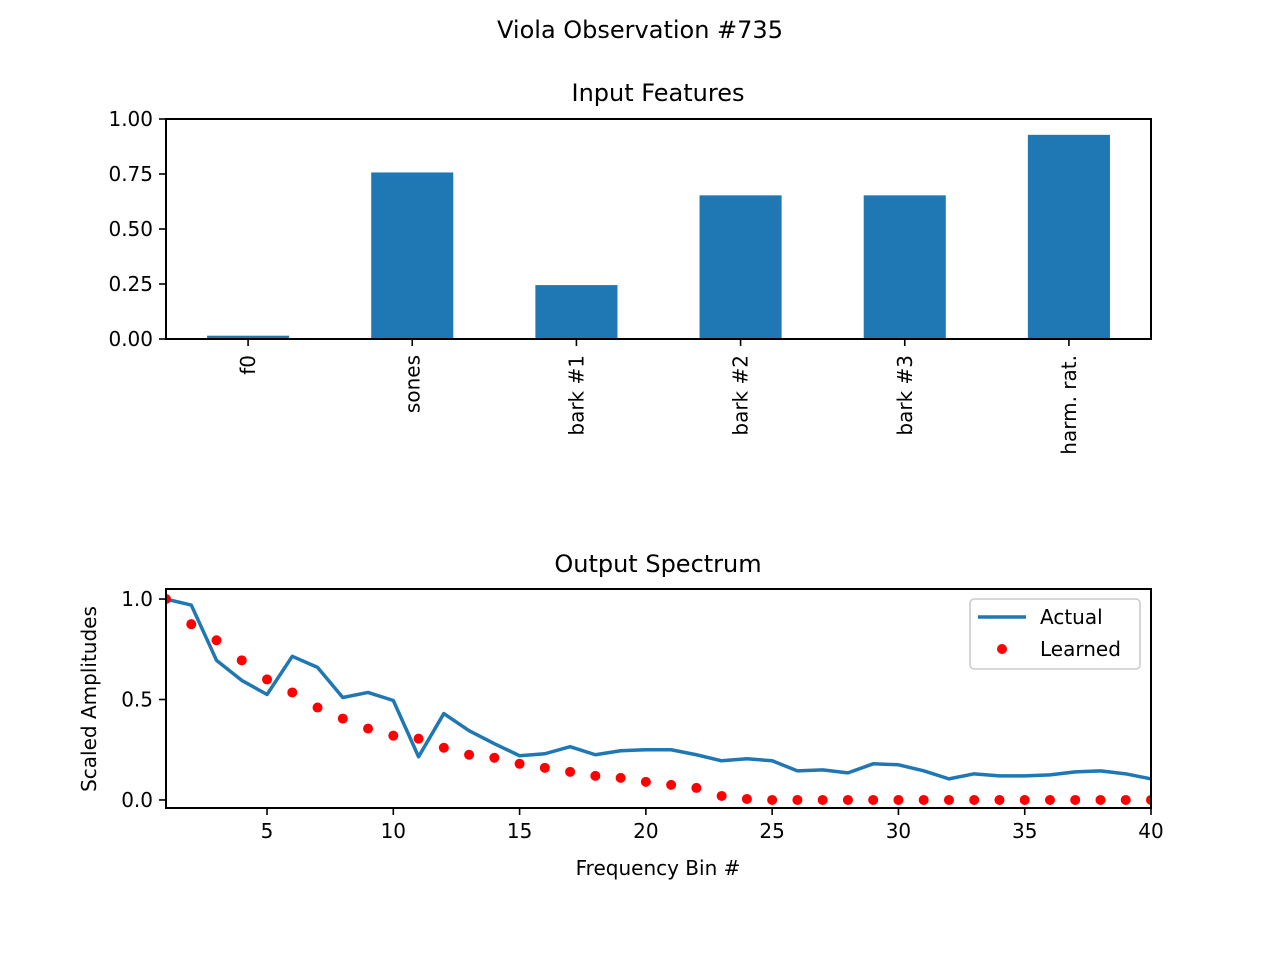 Image resolution: width=1280 pixels, height=960 pixels. What do you see at coordinates (658, 93) in the screenshot?
I see `input-features-title: Input Features` at bounding box center [658, 93].